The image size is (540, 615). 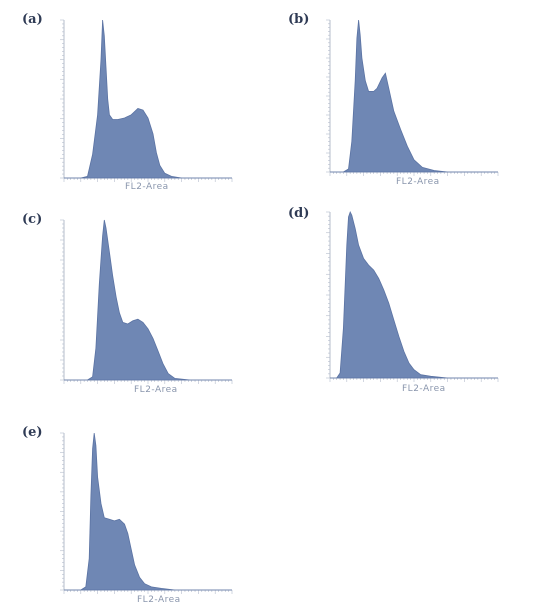 What do you see at coordinates (299, 19) in the screenshot?
I see `panel-label: (b)` at bounding box center [299, 19].